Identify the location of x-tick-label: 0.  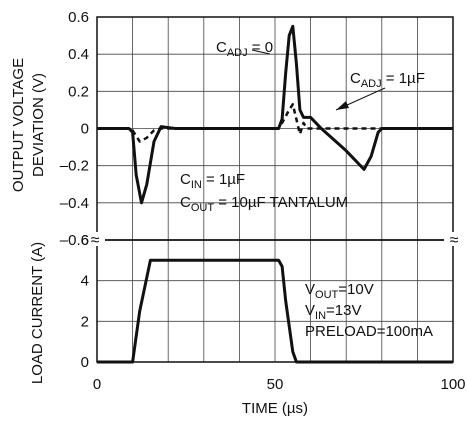
(97, 384).